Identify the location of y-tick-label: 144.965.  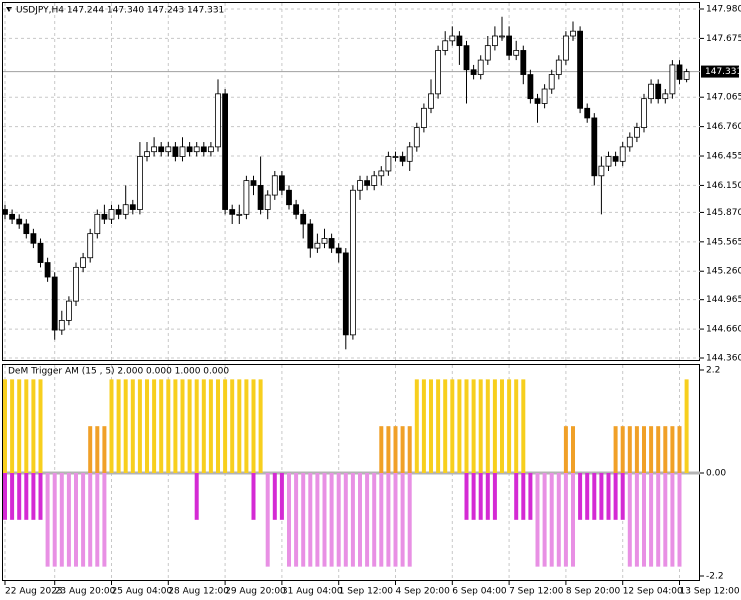
(723, 300).